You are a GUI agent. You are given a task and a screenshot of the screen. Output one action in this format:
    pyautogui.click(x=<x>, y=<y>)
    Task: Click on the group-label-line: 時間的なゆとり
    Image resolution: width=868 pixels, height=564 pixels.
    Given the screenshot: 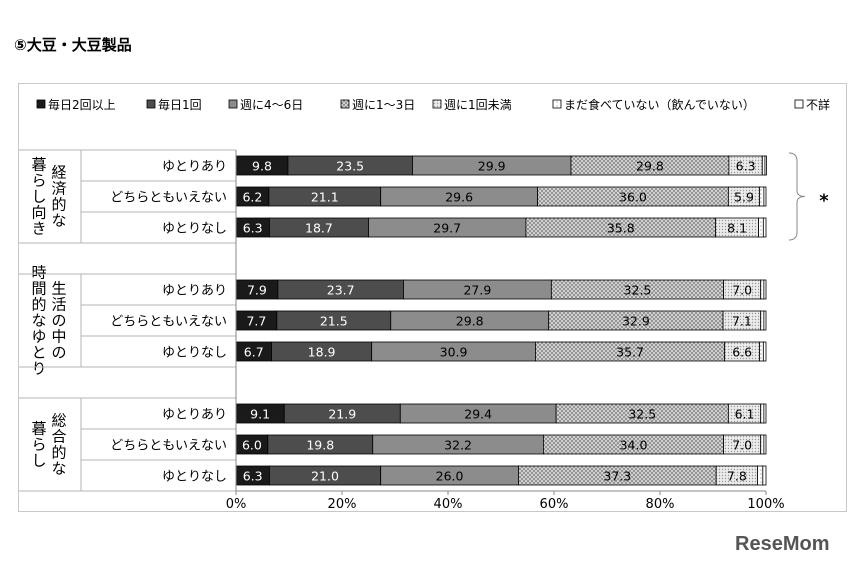 What is the action you would take?
    pyautogui.click(x=38, y=321)
    